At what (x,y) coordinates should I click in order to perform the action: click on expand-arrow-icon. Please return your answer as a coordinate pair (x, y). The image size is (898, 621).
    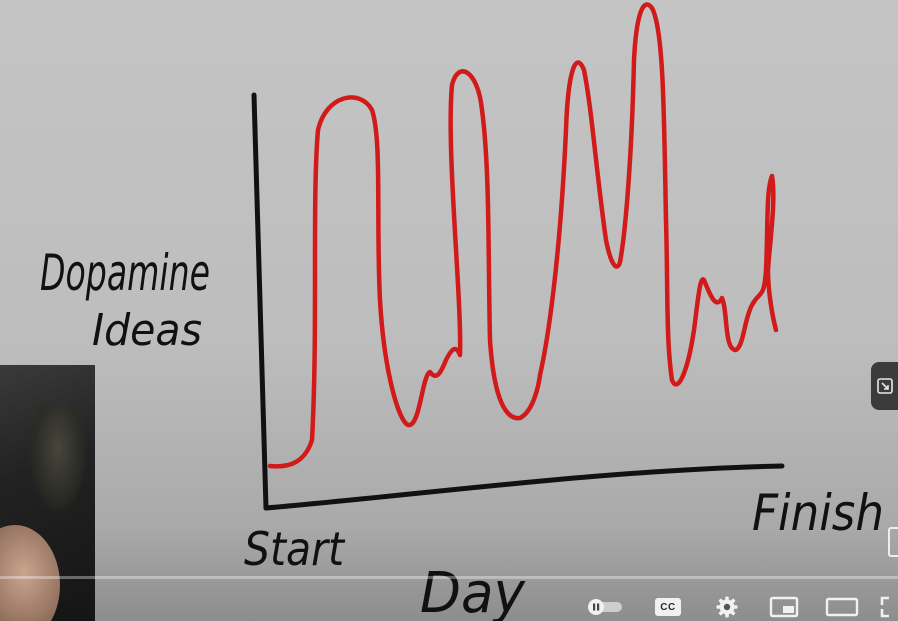
    Looking at the image, I should click on (884, 386).